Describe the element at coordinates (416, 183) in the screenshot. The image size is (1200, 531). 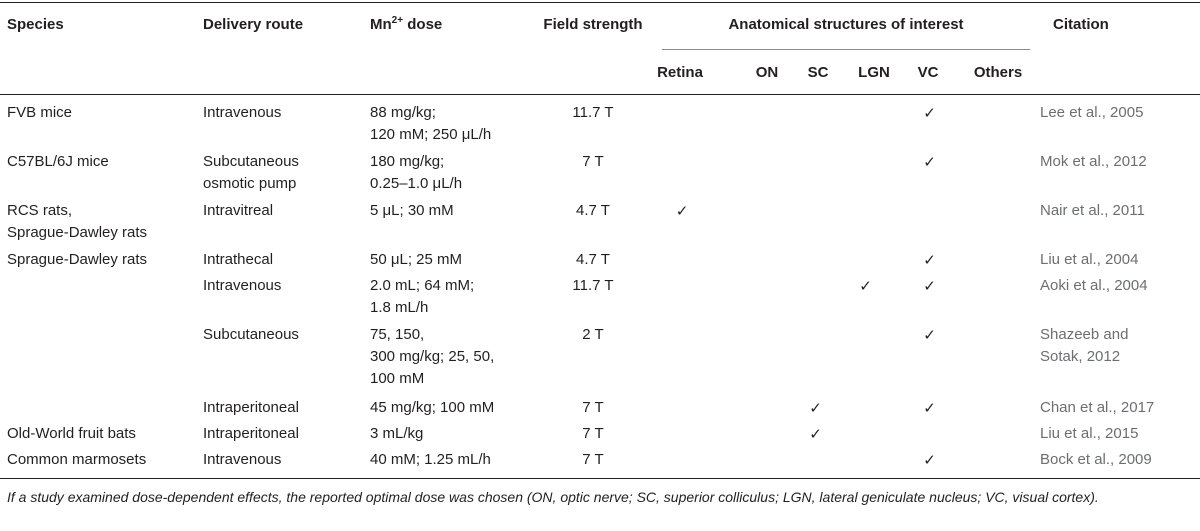
I see `dose-cell: 0.25–1.0 μL/h` at that location.